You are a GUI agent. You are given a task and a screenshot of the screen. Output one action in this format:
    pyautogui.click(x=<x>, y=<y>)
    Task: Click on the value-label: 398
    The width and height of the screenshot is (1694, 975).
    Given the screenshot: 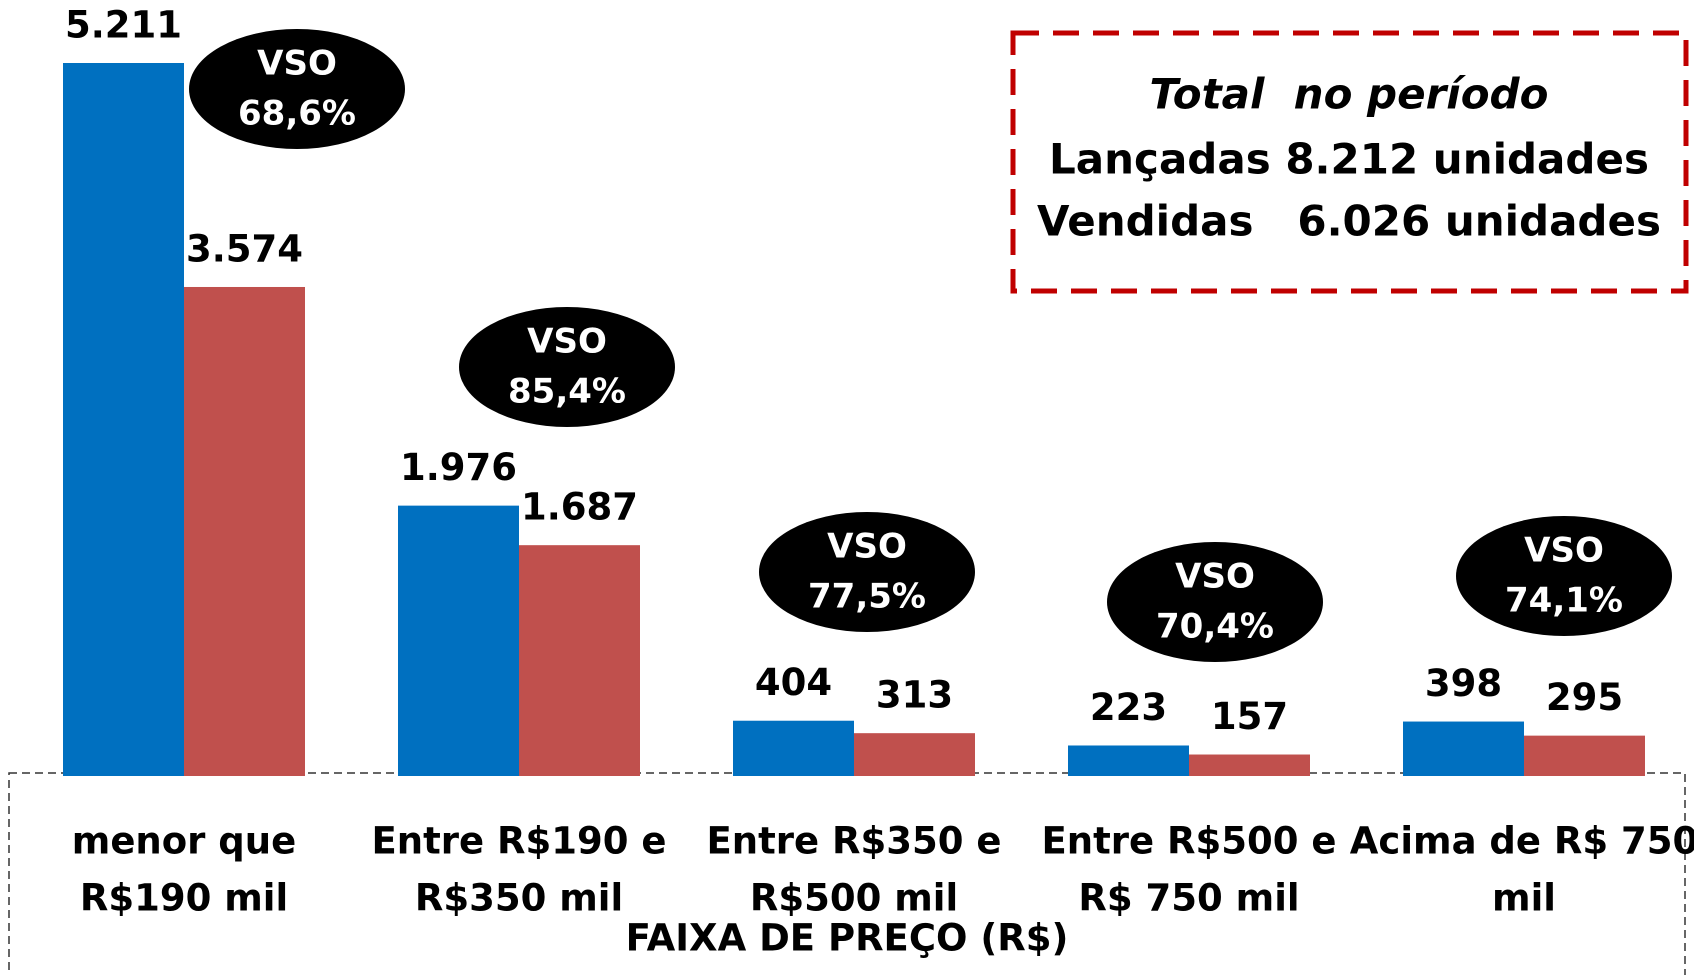 What is the action you would take?
    pyautogui.click(x=1463, y=683)
    